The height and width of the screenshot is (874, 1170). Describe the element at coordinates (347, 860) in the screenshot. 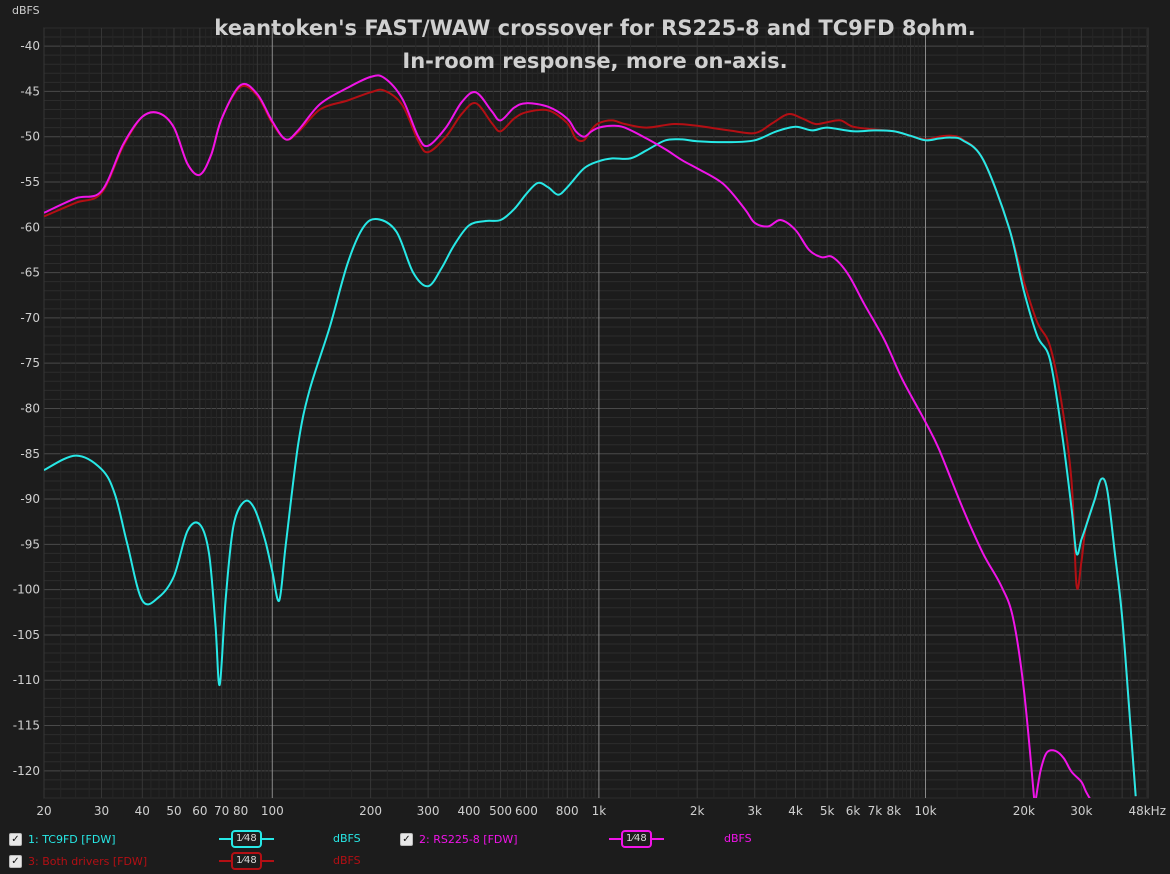

I see `unit-both: dBFS` at that location.